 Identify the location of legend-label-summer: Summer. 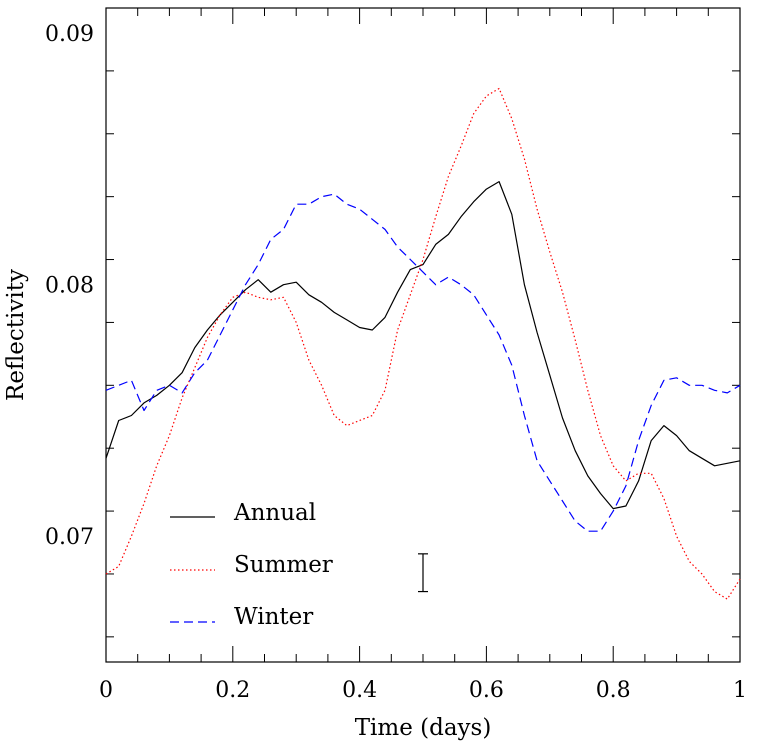
(283, 565).